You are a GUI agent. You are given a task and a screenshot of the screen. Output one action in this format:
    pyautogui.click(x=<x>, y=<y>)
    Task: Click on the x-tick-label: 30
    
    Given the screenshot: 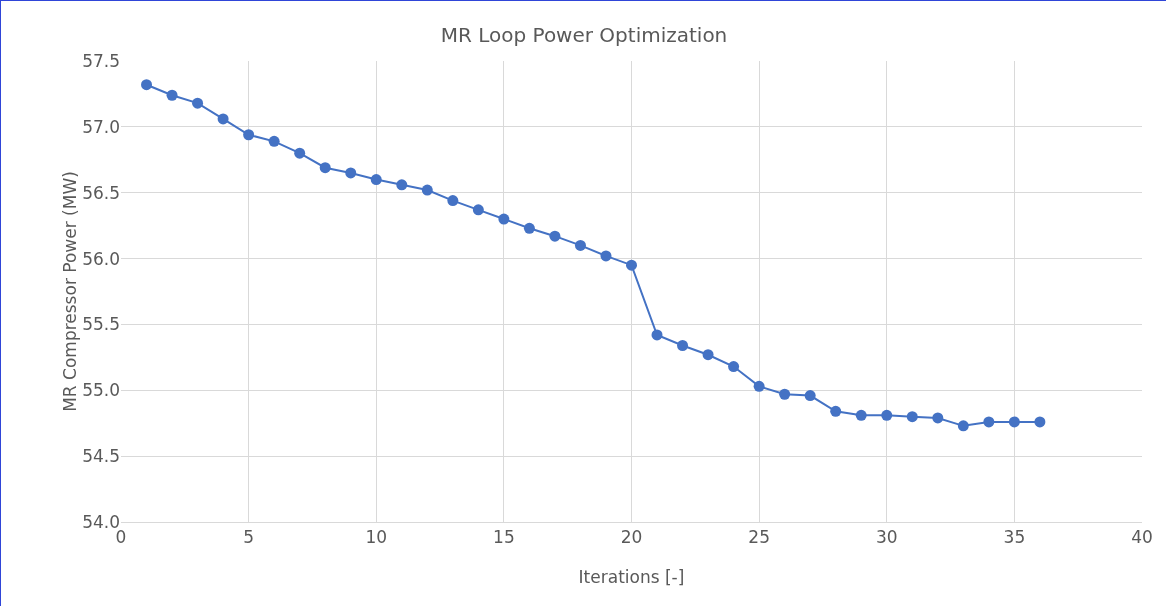 What is the action you would take?
    pyautogui.click(x=886, y=537)
    